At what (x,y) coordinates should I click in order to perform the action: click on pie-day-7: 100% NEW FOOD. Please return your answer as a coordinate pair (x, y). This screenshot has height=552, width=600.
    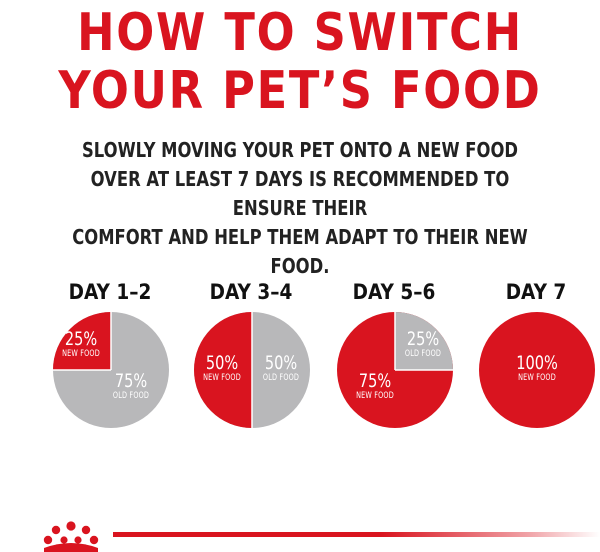
    Looking at the image, I should click on (537, 370).